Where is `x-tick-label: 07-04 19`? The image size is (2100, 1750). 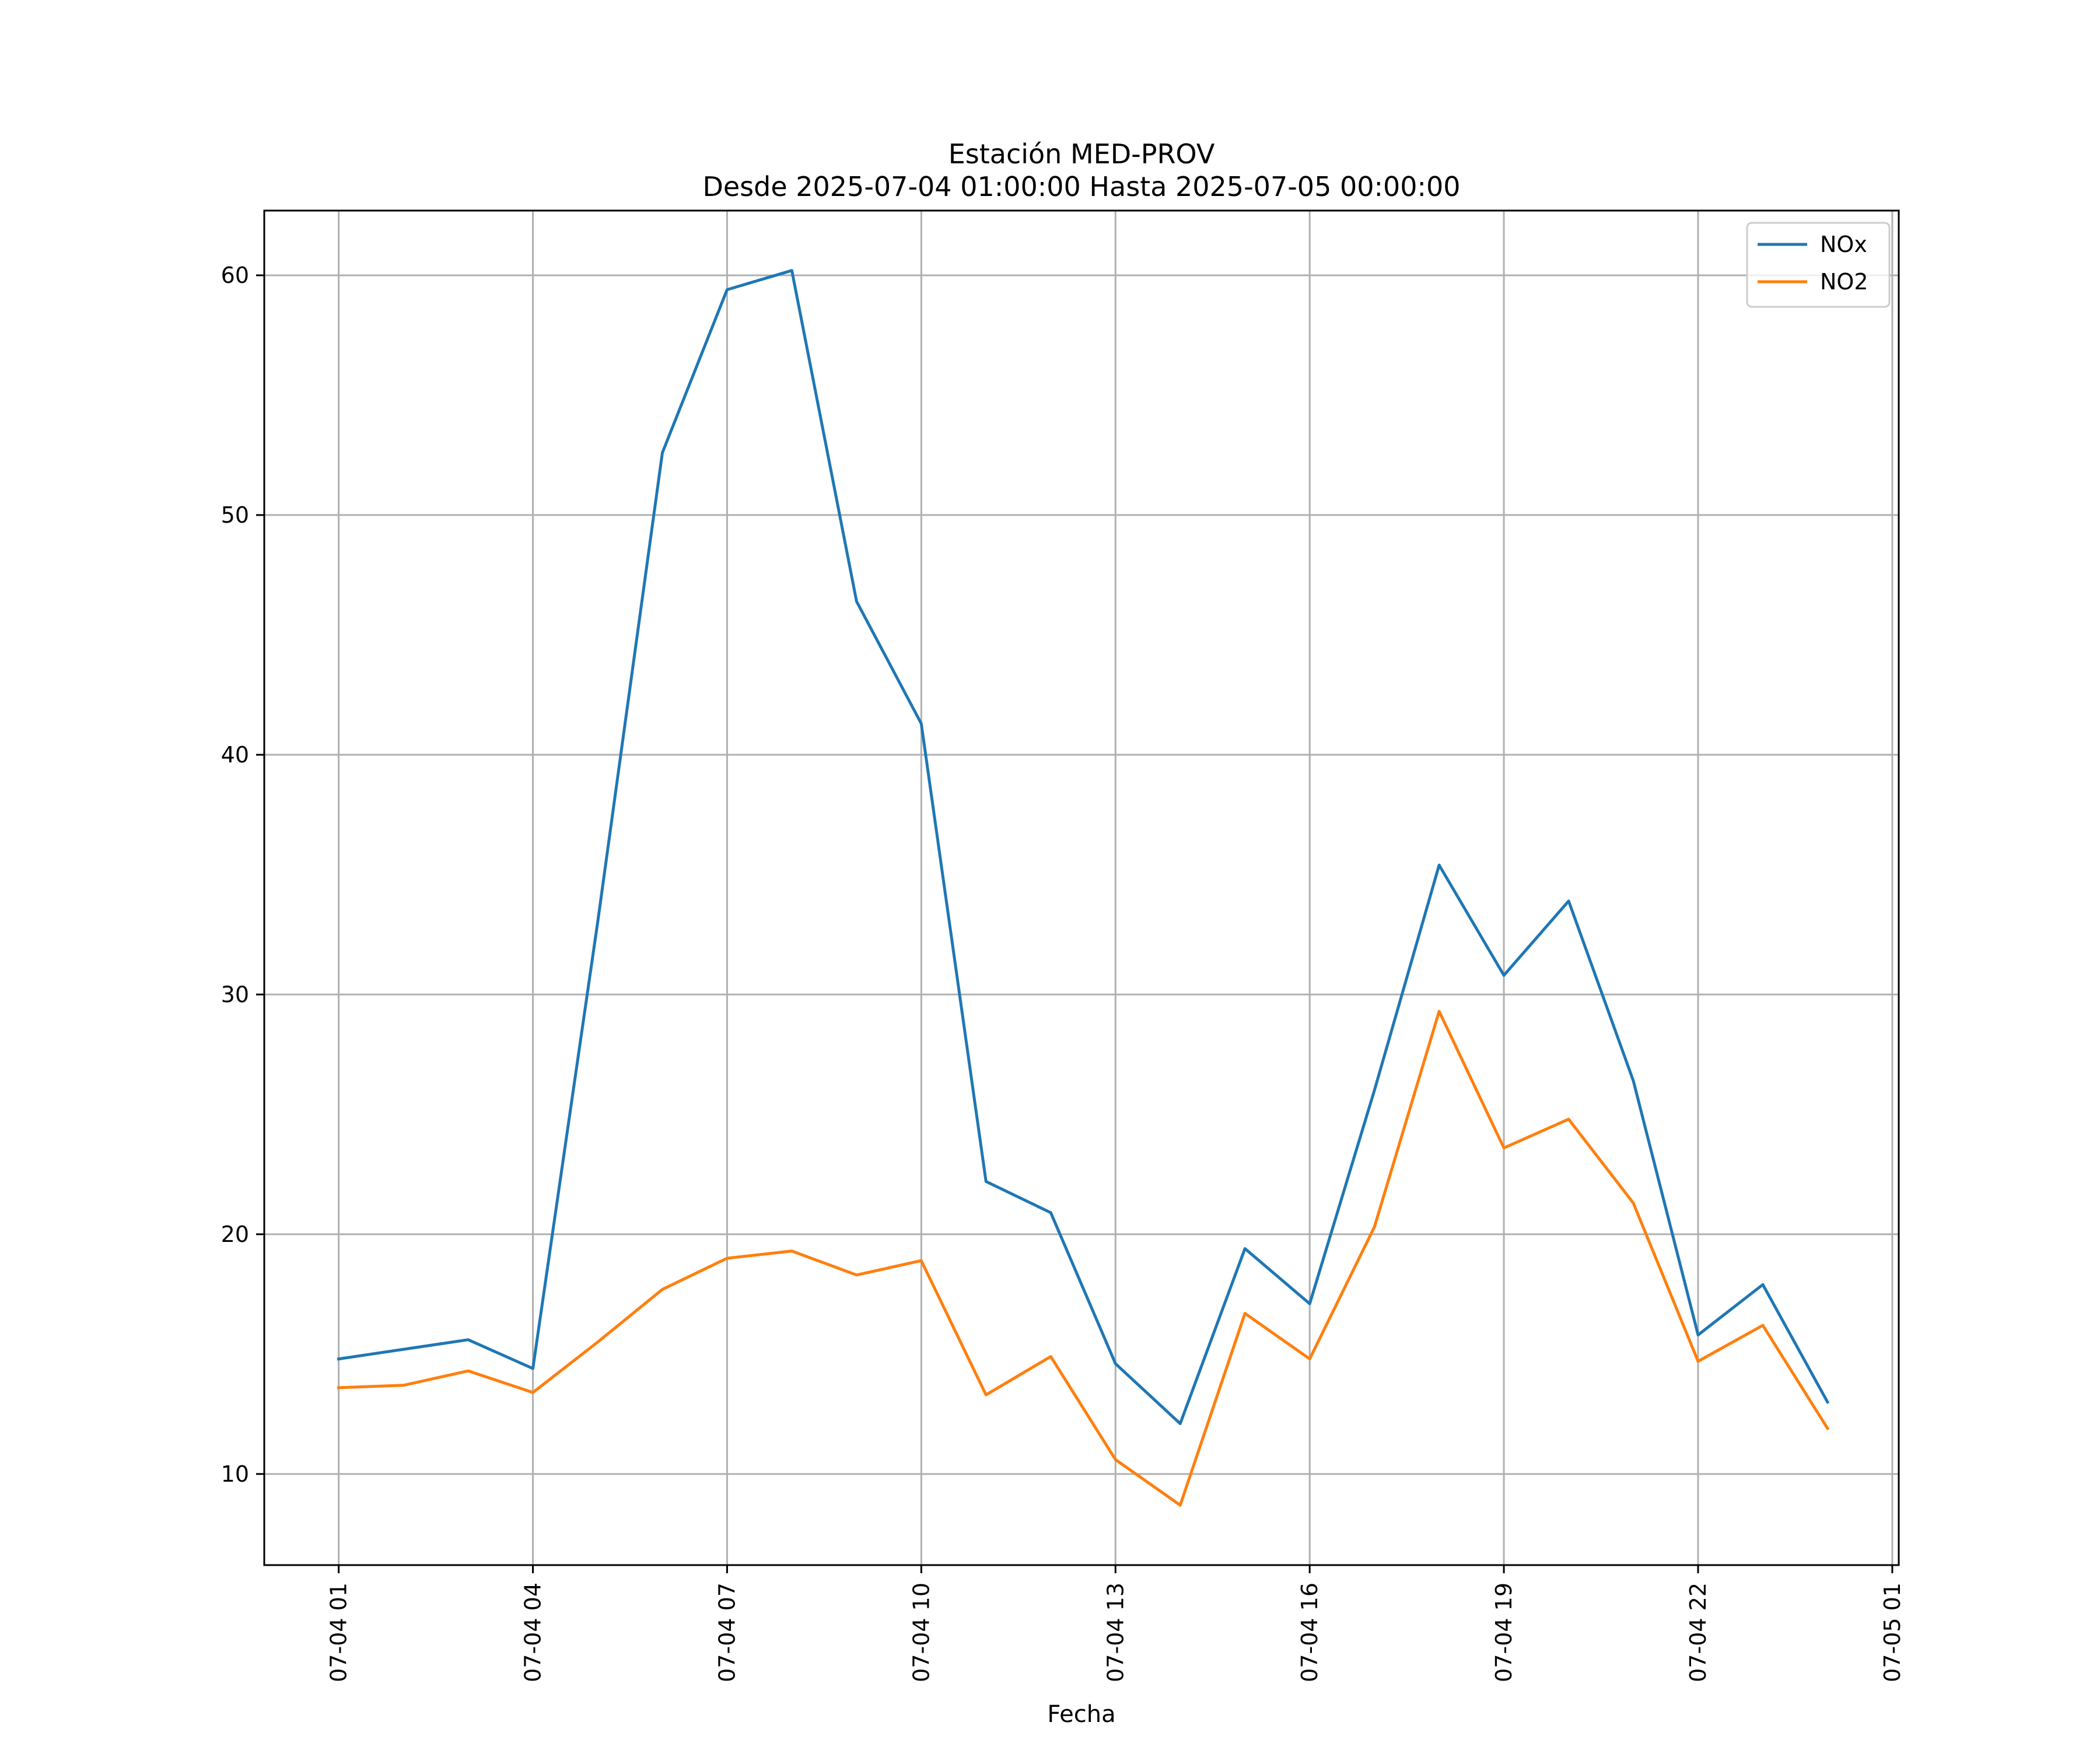 x-tick-label: 07-04 19 is located at coordinates (1504, 1632).